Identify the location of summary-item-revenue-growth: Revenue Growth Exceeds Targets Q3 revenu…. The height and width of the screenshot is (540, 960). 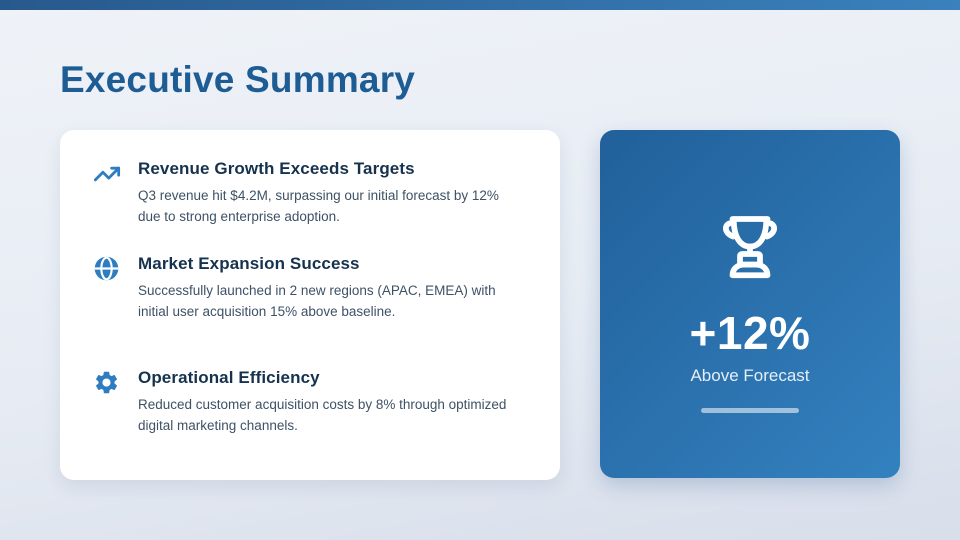
(308, 192).